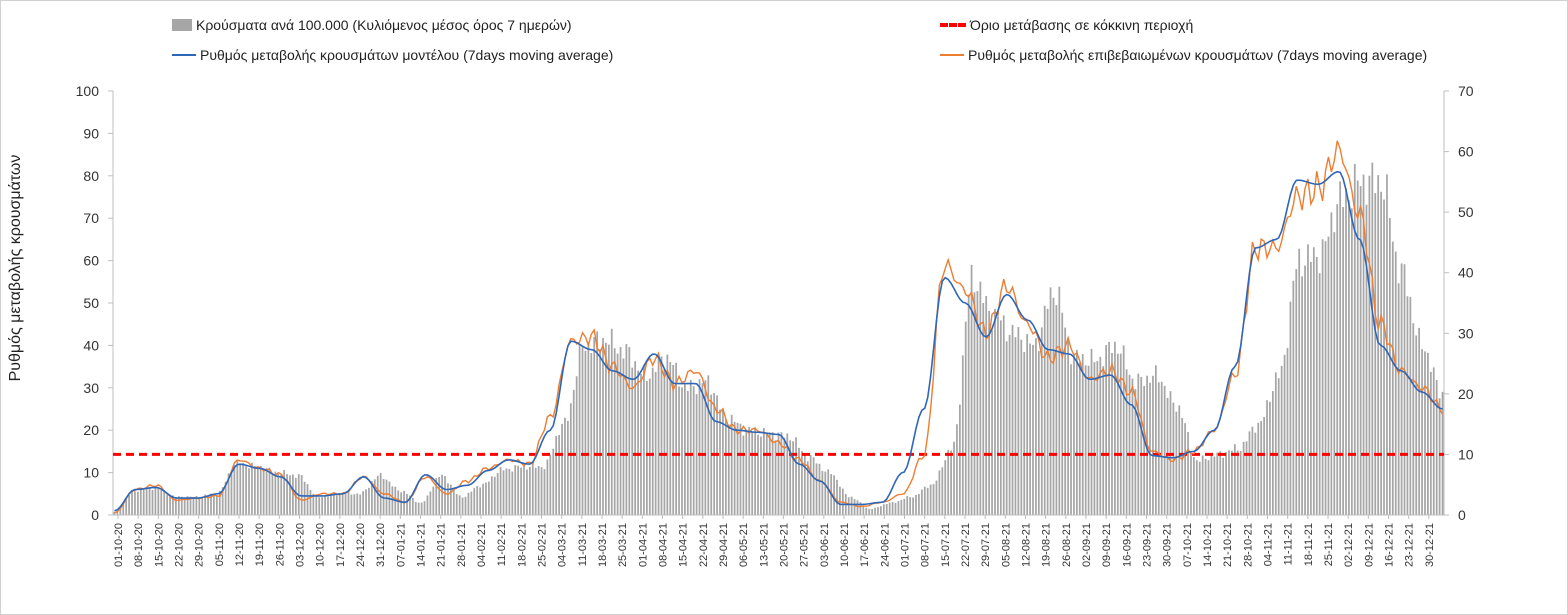 The image size is (1568, 615). Describe the element at coordinates (91, 430) in the screenshot. I see `y-left-tick-label: 20` at that location.